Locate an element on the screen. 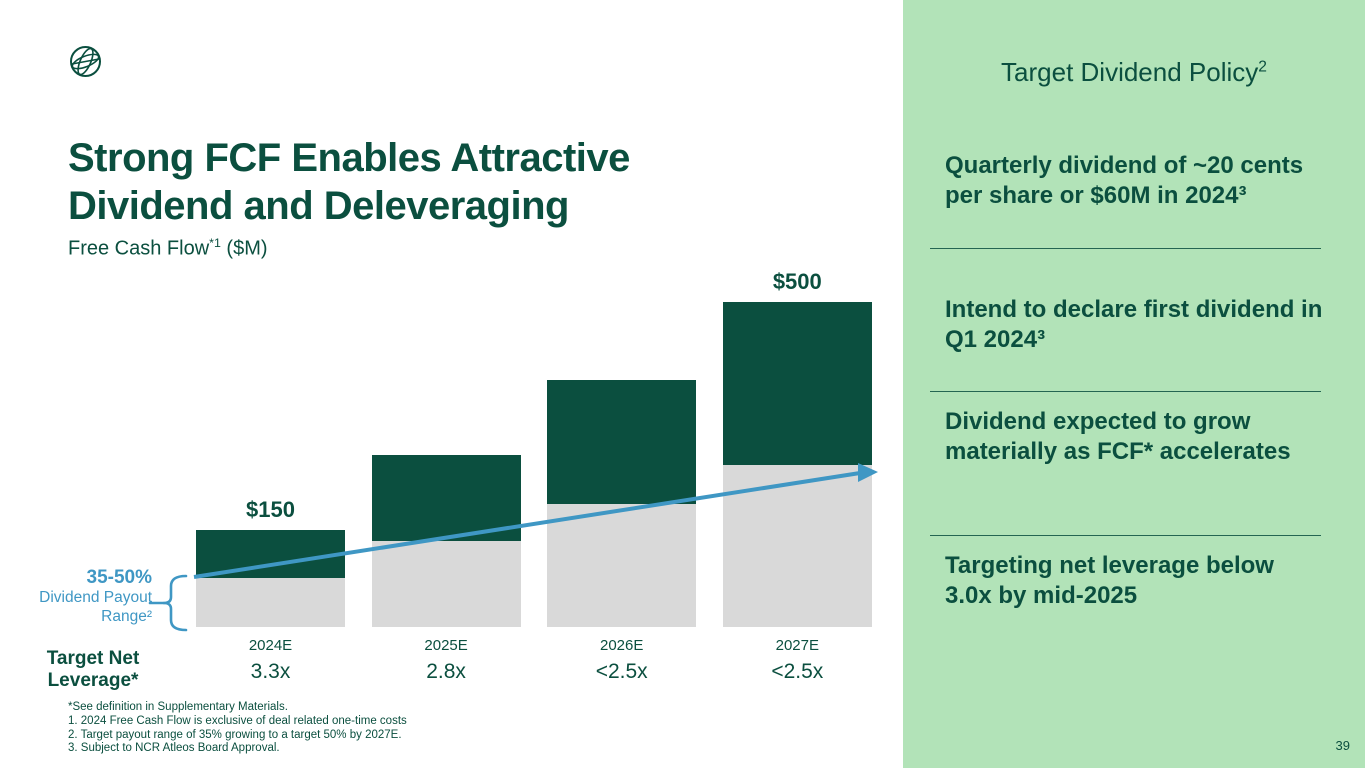  payout-range-line2: Dividend Payout is located at coordinates (95, 597).